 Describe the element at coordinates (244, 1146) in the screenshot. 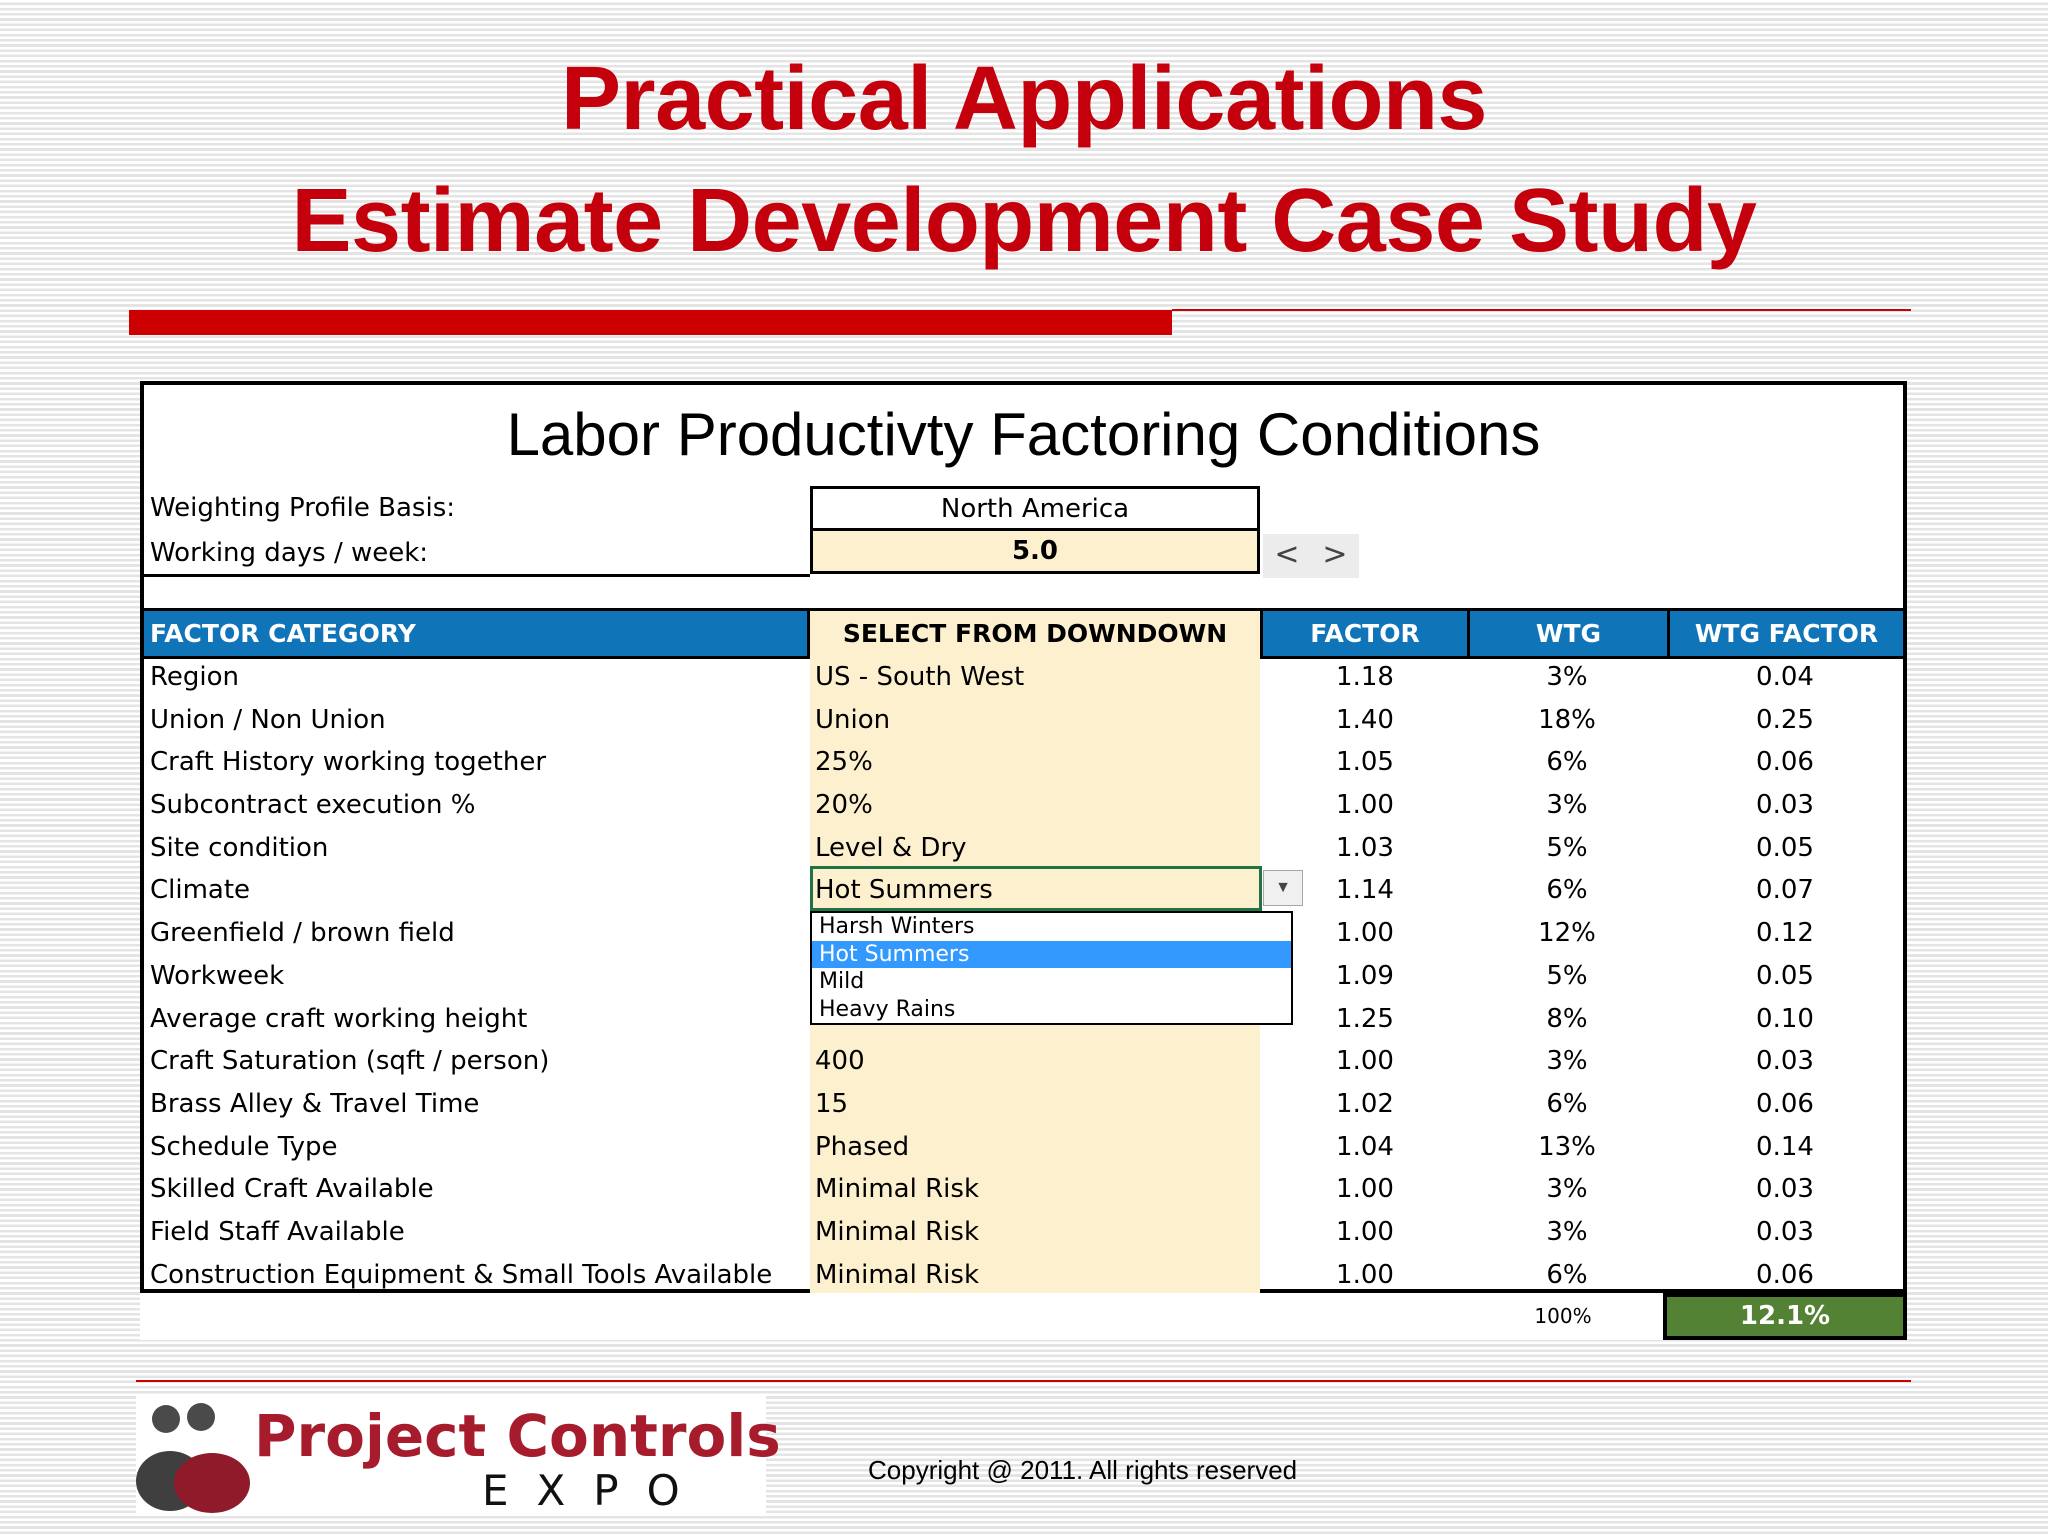

I see `row-category: Schedule Type` at that location.